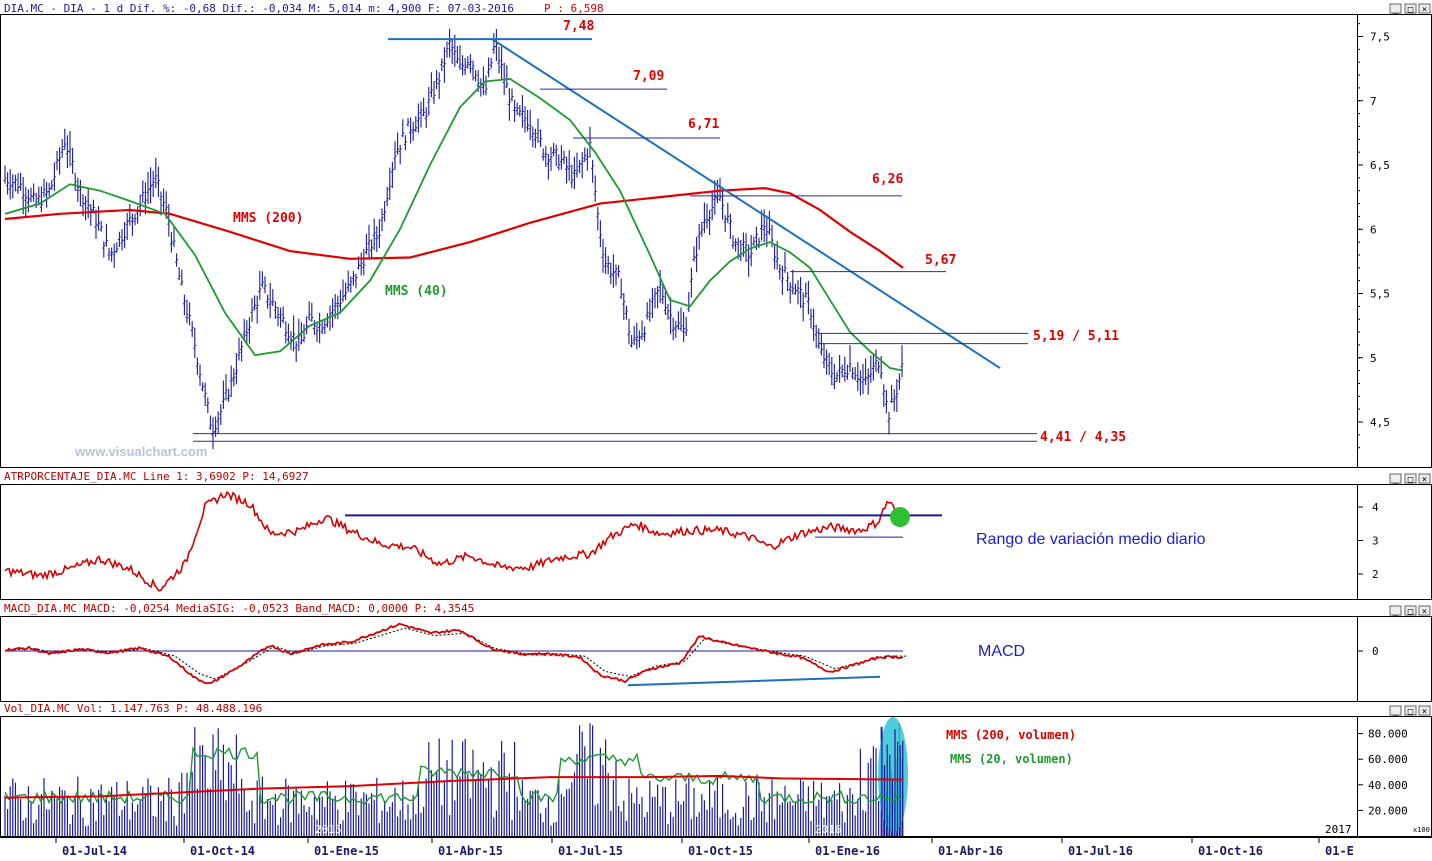  What do you see at coordinates (970, 850) in the screenshot?
I see `x-tick-label: 01-Abr-16` at bounding box center [970, 850].